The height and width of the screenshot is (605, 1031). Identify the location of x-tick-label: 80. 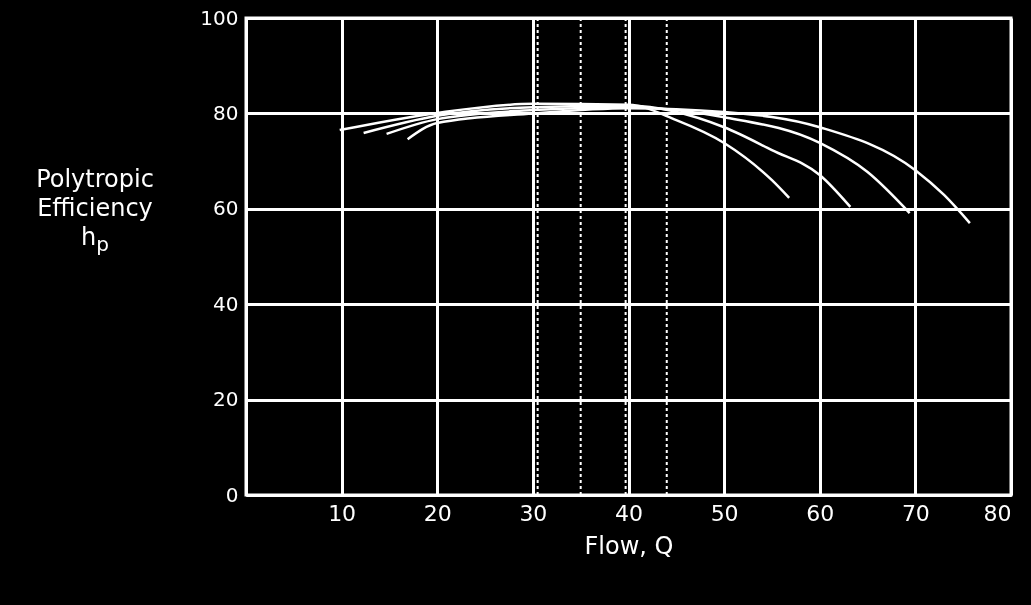
(997, 513).